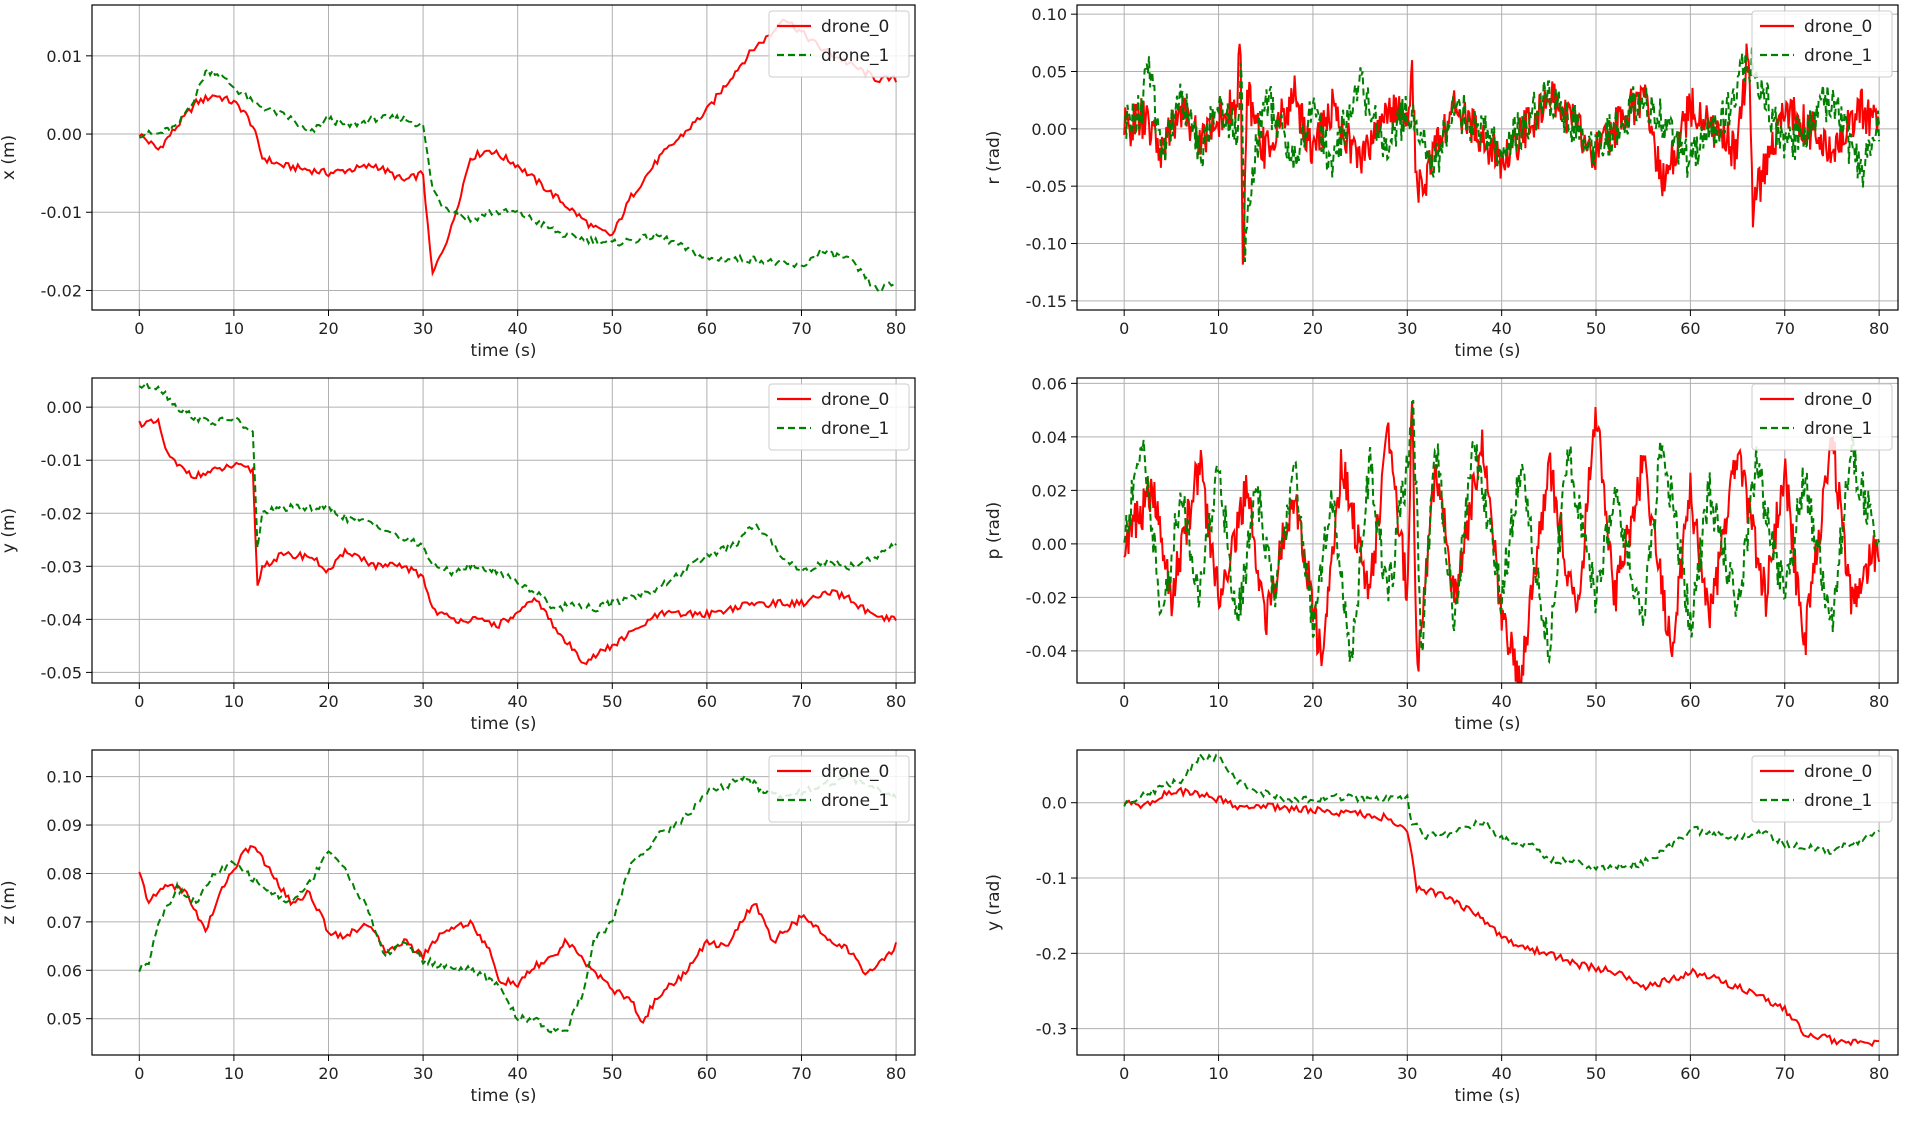 This screenshot has height=1121, width=1905. Describe the element at coordinates (9, 157) in the screenshot. I see `y-axis-label: x (m)` at that location.